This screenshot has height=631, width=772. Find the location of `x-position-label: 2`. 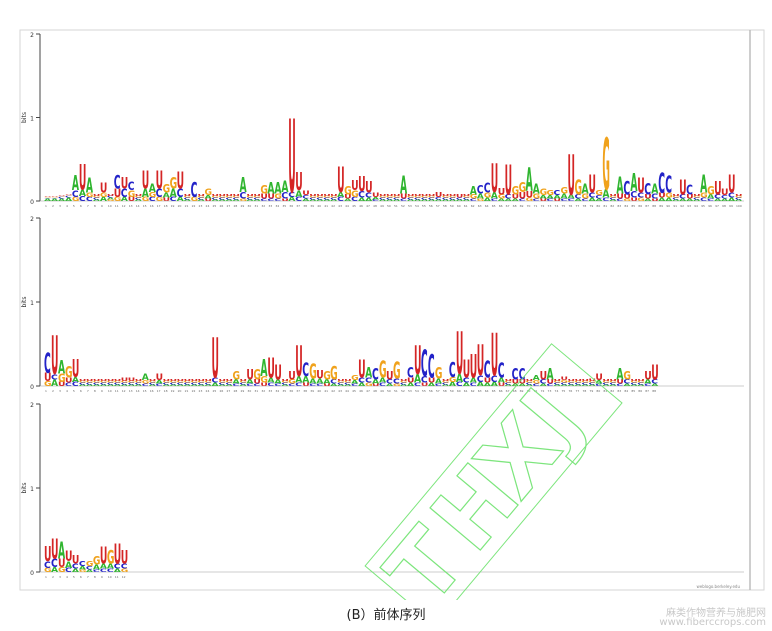

x-position-label: 2 is located at coordinates (53, 206).